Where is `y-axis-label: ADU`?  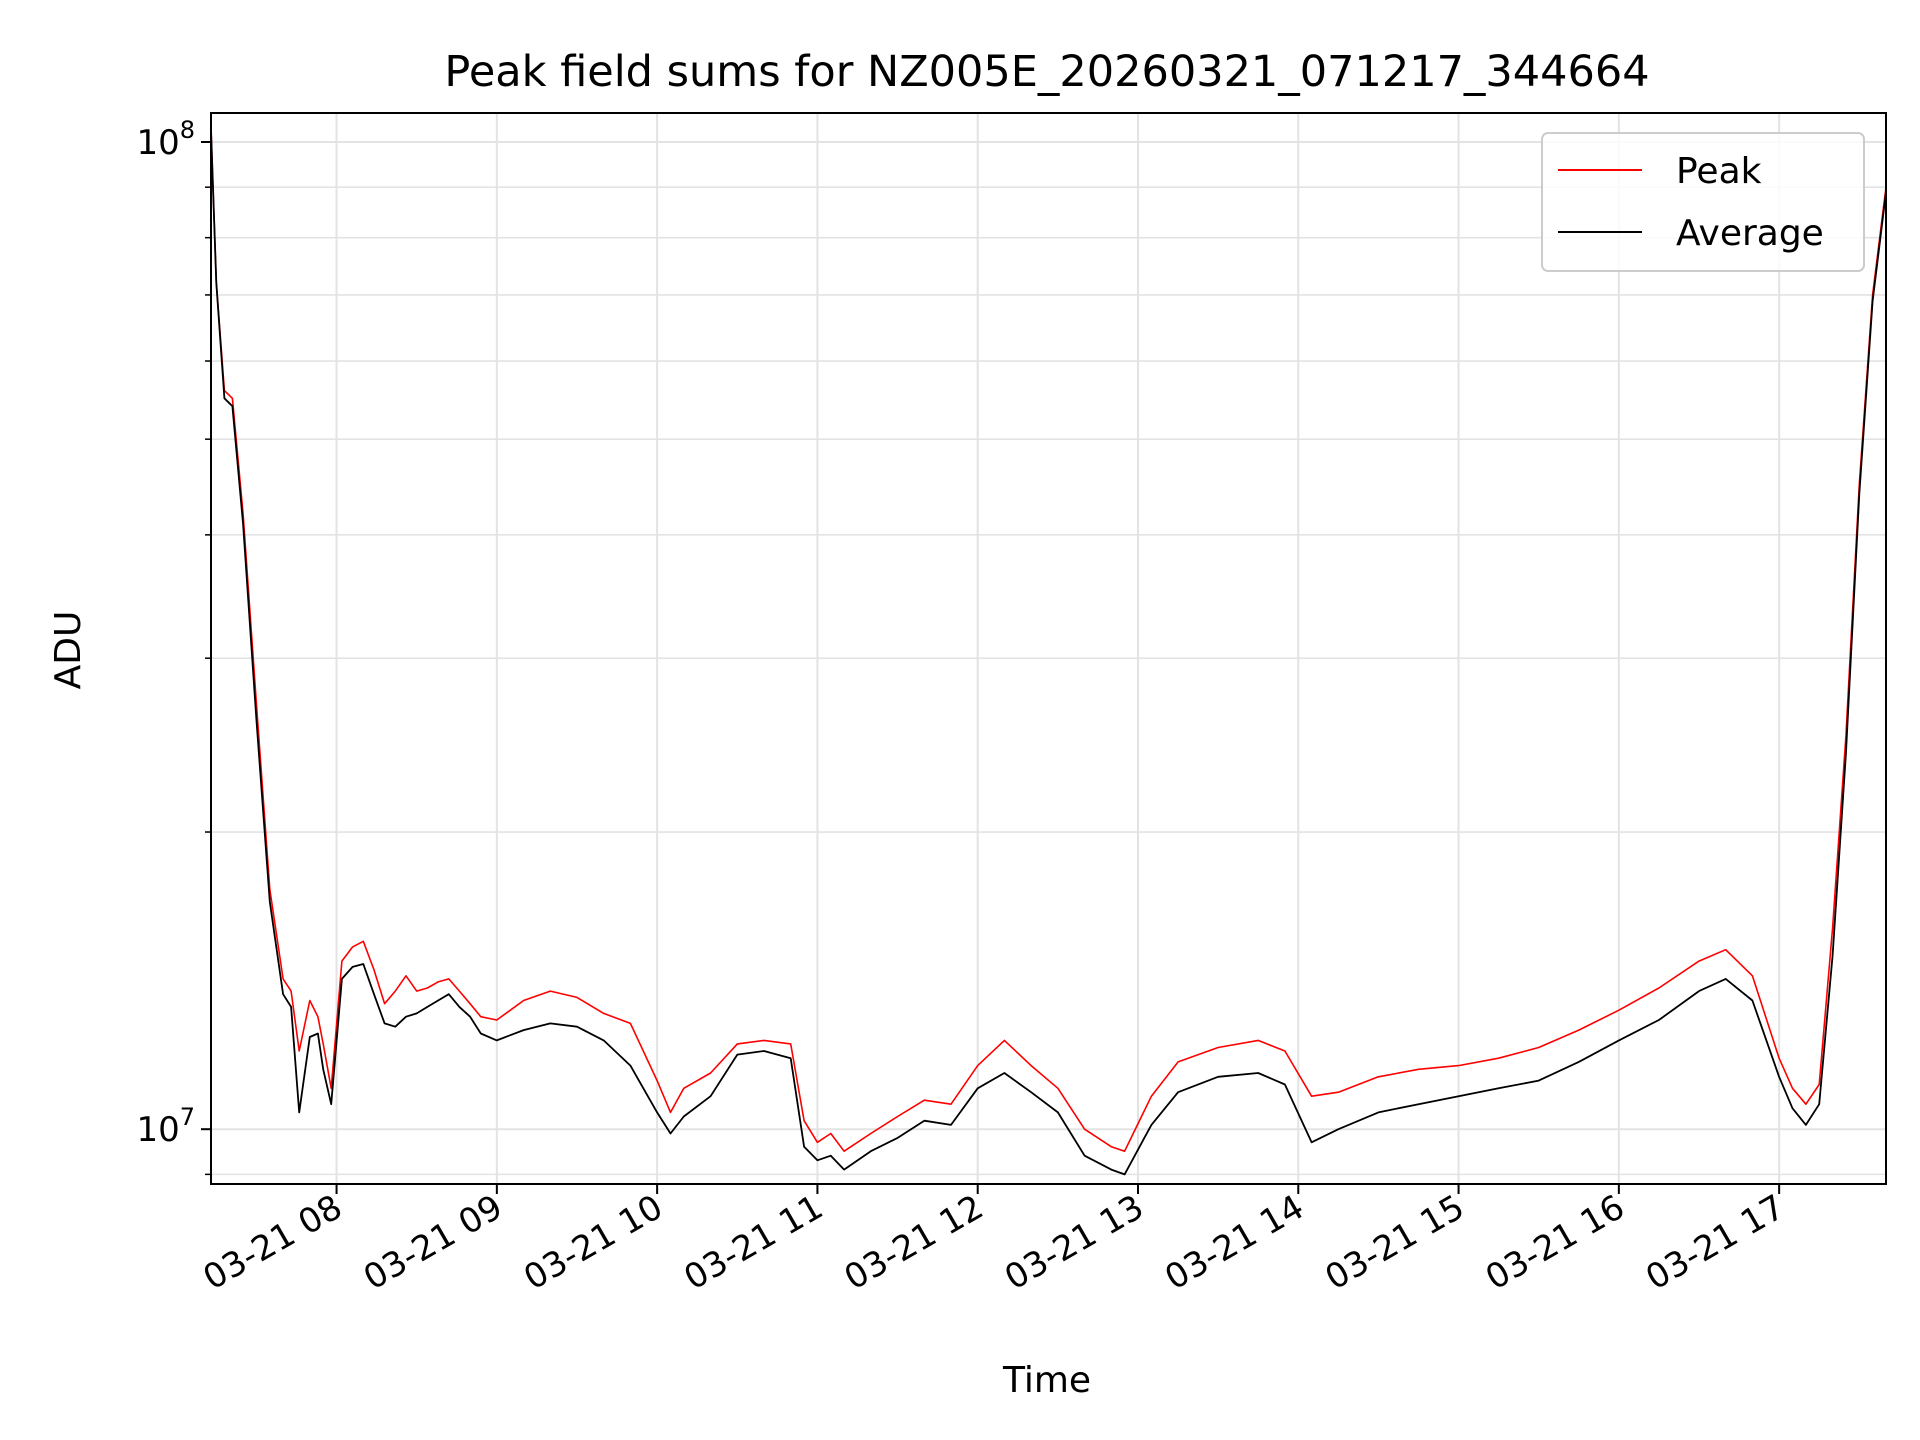
y-axis-label: ADU is located at coordinates (68, 650).